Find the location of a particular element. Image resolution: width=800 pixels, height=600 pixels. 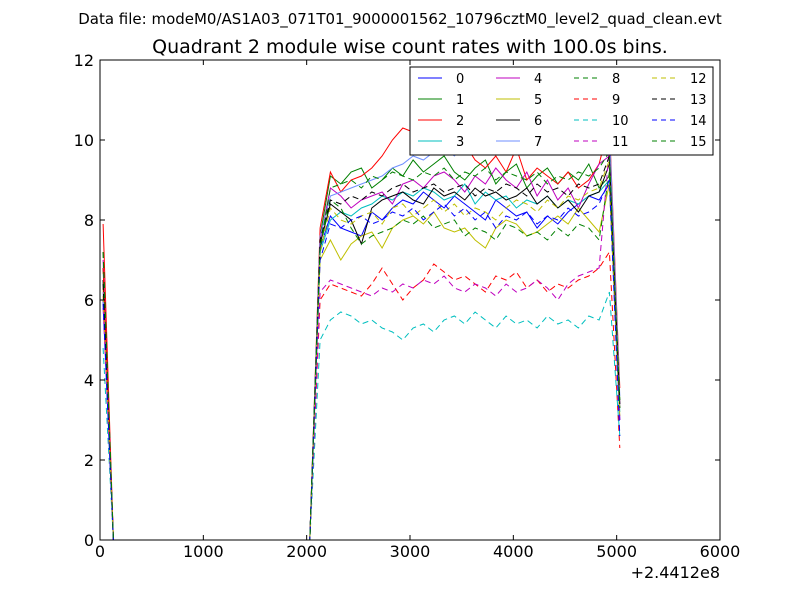

legend-label-6: 6 is located at coordinates (538, 121).